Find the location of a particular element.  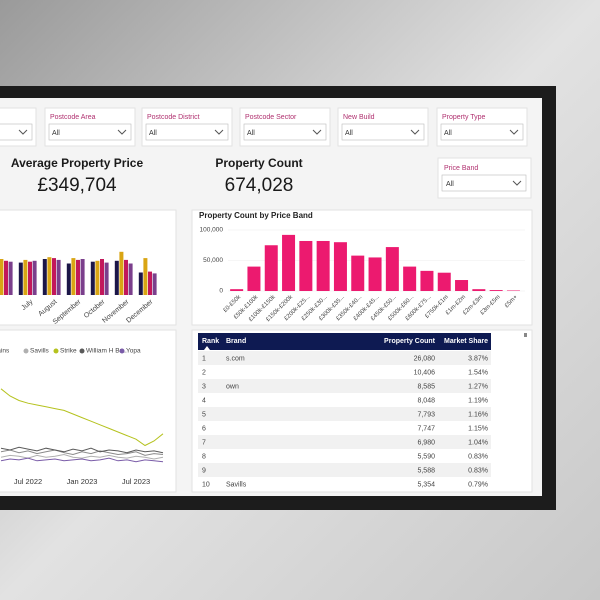

table-cell: 5,354 is located at coordinates (426, 484).